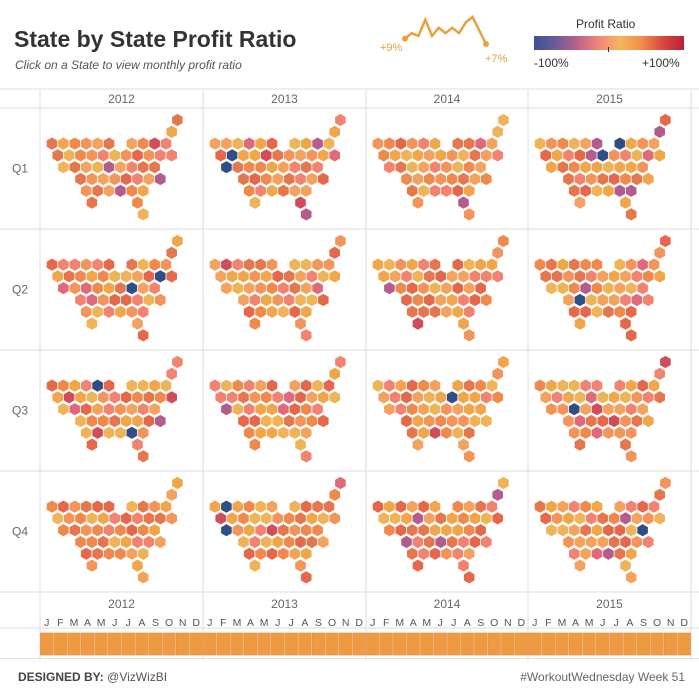  What do you see at coordinates (661, 63) in the screenshot?
I see `legend-max-label: +100%` at bounding box center [661, 63].